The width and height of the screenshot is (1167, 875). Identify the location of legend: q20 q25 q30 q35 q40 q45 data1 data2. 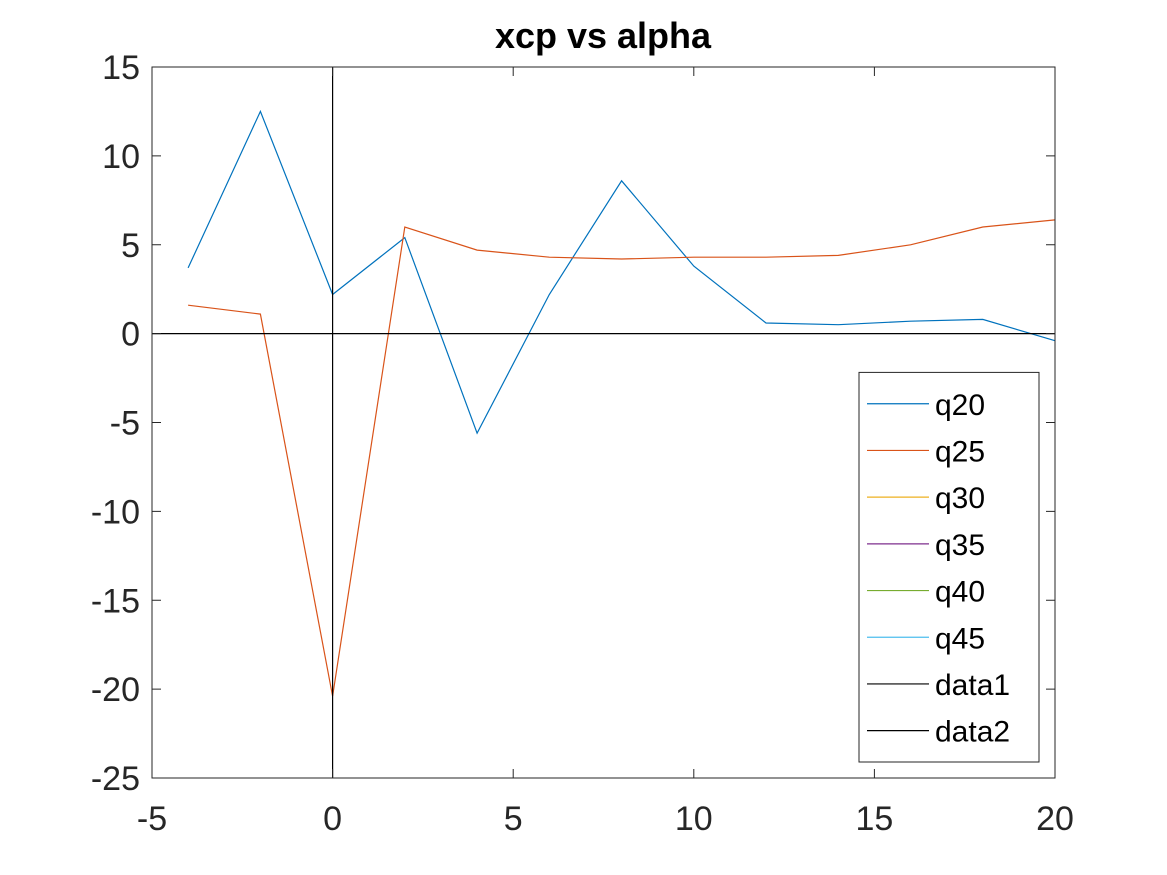
(949, 567).